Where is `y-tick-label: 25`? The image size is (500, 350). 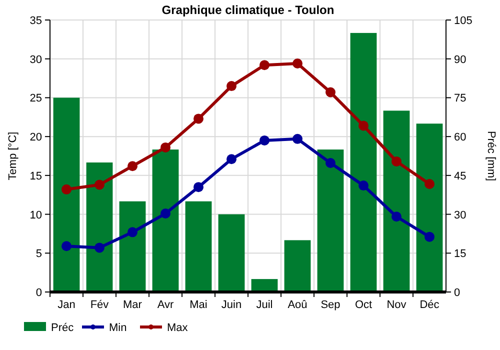
y-tick-label: 25 is located at coordinates (36, 98).